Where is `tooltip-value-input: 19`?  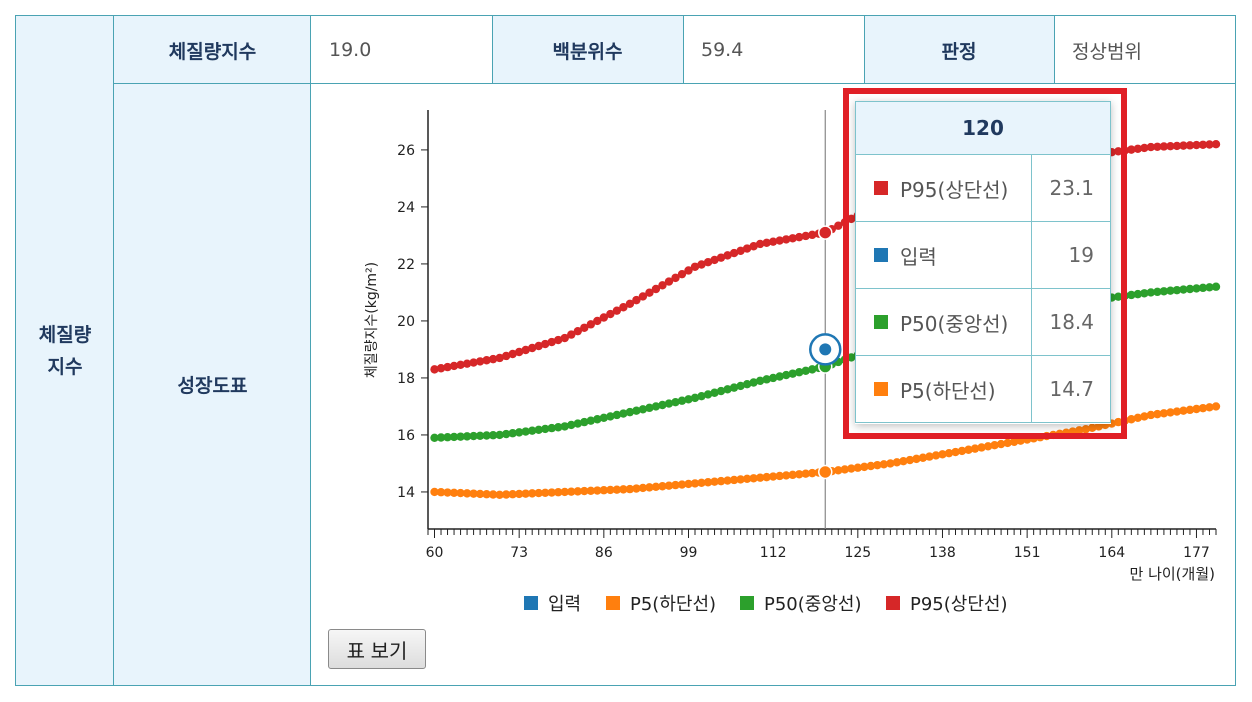
tooltip-value-input: 19 is located at coordinates (1081, 255).